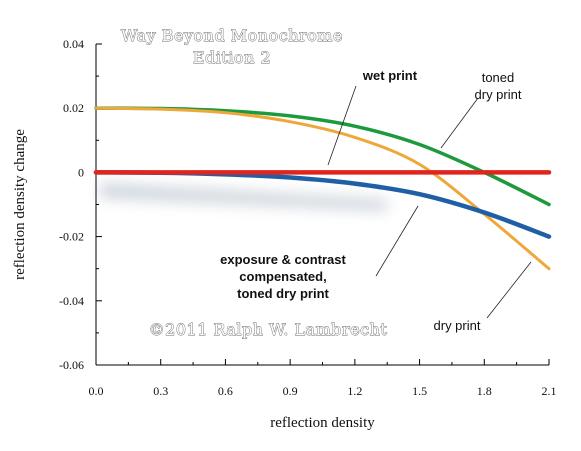 Image resolution: width=581 pixels, height=451 pixels. Describe the element at coordinates (549, 391) in the screenshot. I see `x-tick-label: 2.1` at that location.